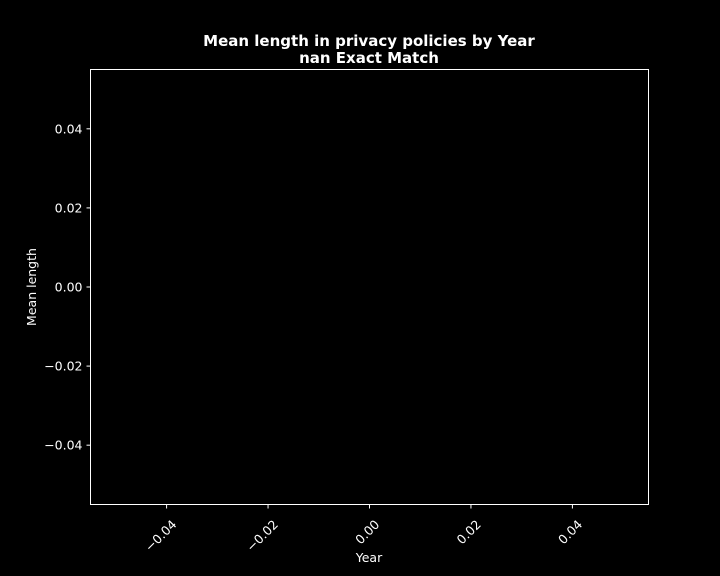 The height and width of the screenshot is (576, 720). What do you see at coordinates (69, 207) in the screenshot?
I see `y-tick-label: 0.02` at bounding box center [69, 207].